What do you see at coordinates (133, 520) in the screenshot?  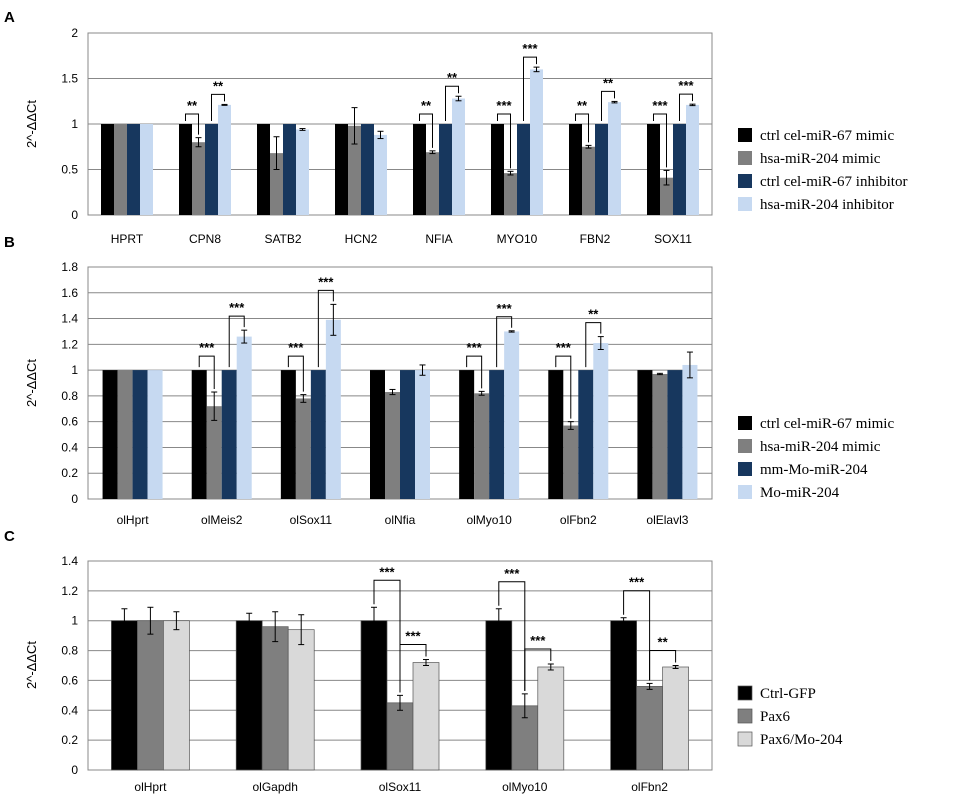 I see `x-tick-label: olHprt` at bounding box center [133, 520].